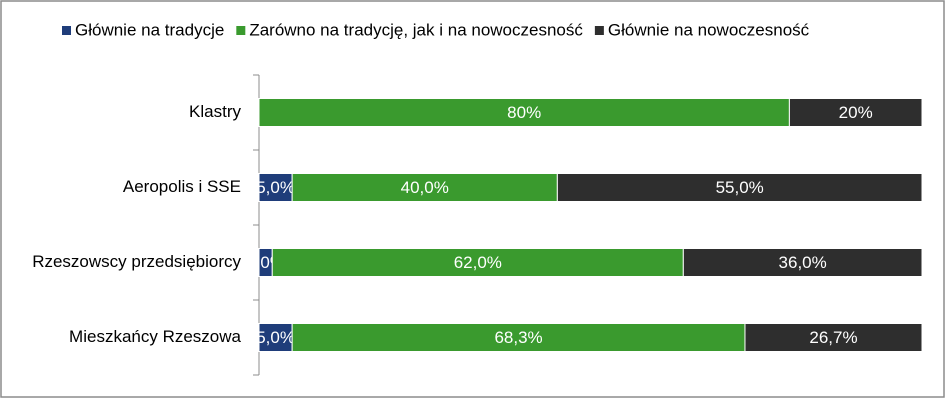 This screenshot has width=947, height=400. Describe the element at coordinates (709, 29) in the screenshot. I see `legend-label: Głównie na nowoczesność` at that location.